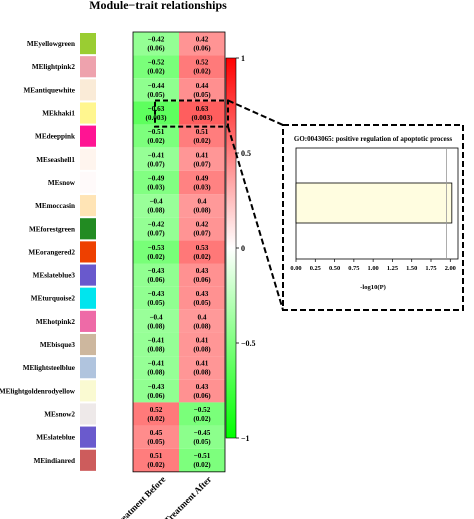 The image size is (474, 519). Describe the element at coordinates (202, 178) in the screenshot. I see `cell-correlation: 0.49` at that location.